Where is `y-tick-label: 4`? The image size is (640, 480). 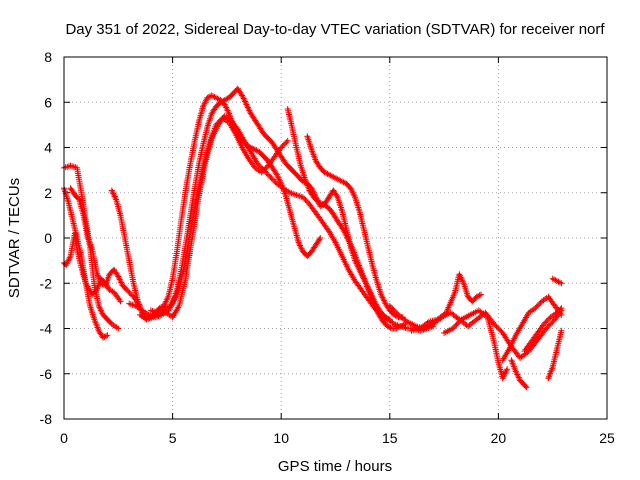 y-tick-label: 4 is located at coordinates (48, 148).